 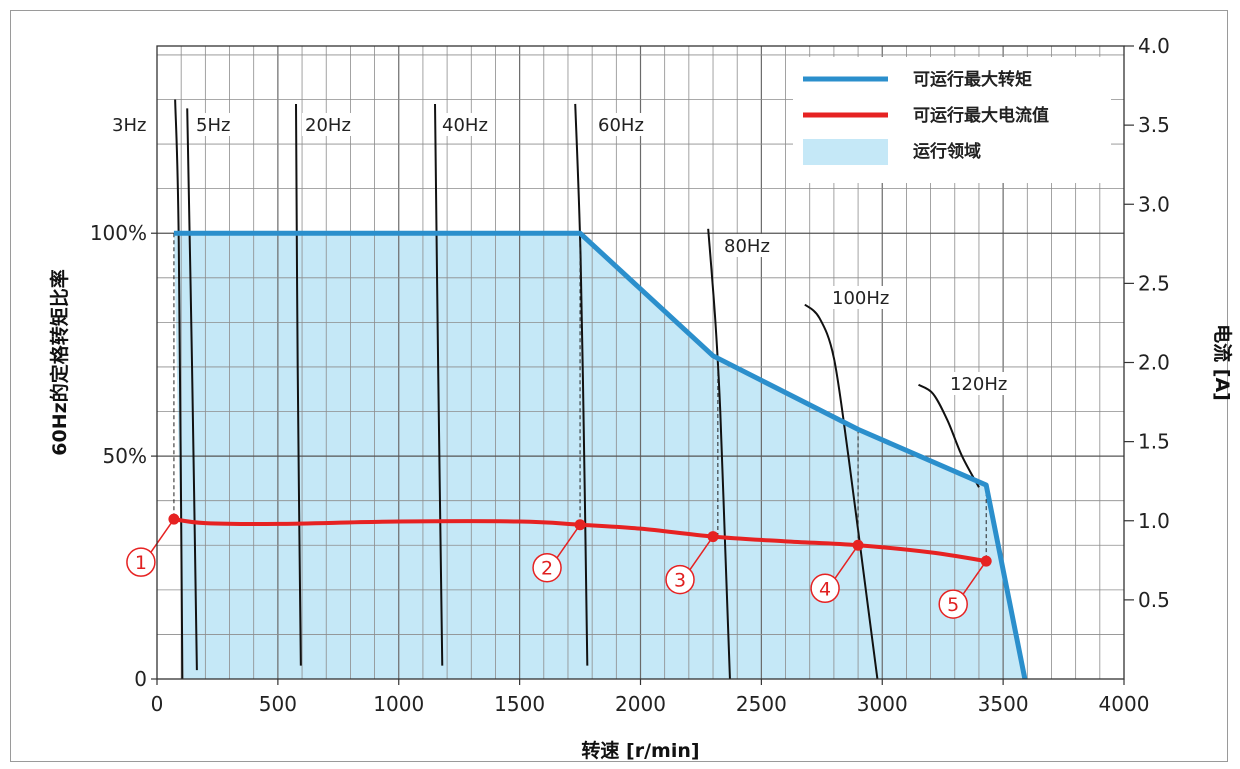 What do you see at coordinates (1154, 125) in the screenshot?
I see `y-right-tick-label: 3.5` at bounding box center [1154, 125].